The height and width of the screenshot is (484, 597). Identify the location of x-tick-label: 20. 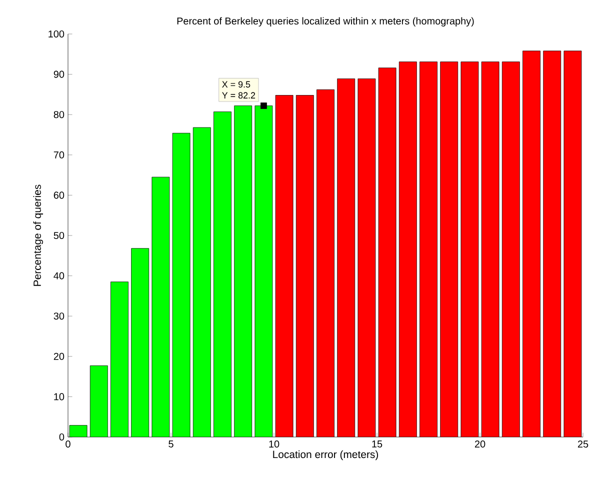
(480, 444).